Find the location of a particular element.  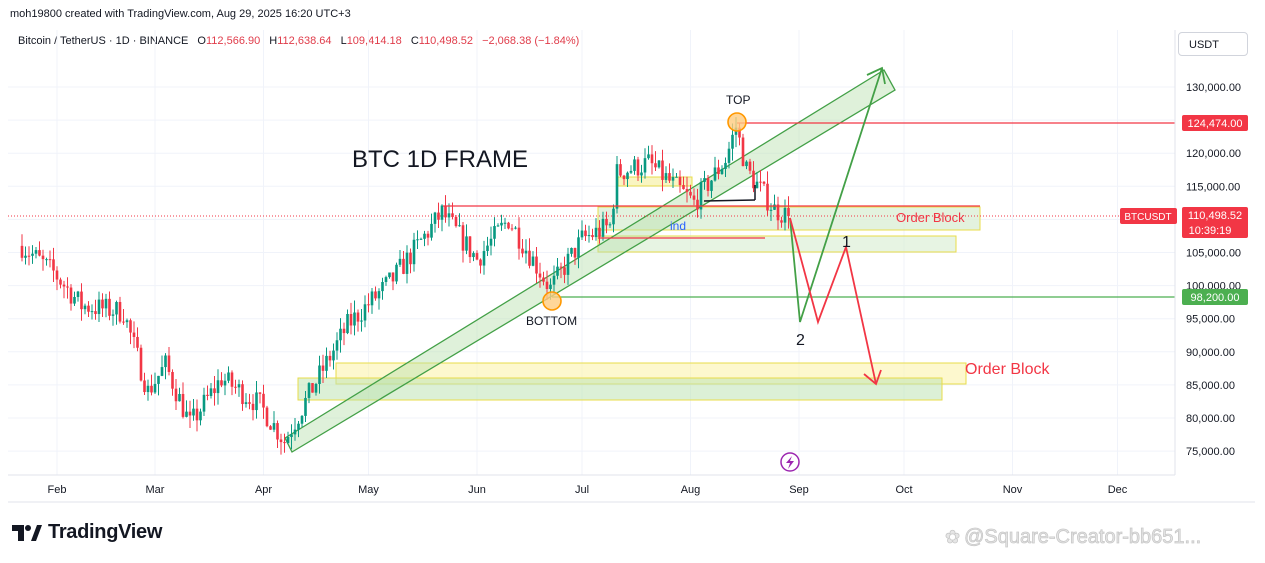

lightning-icon is located at coordinates (790, 462).